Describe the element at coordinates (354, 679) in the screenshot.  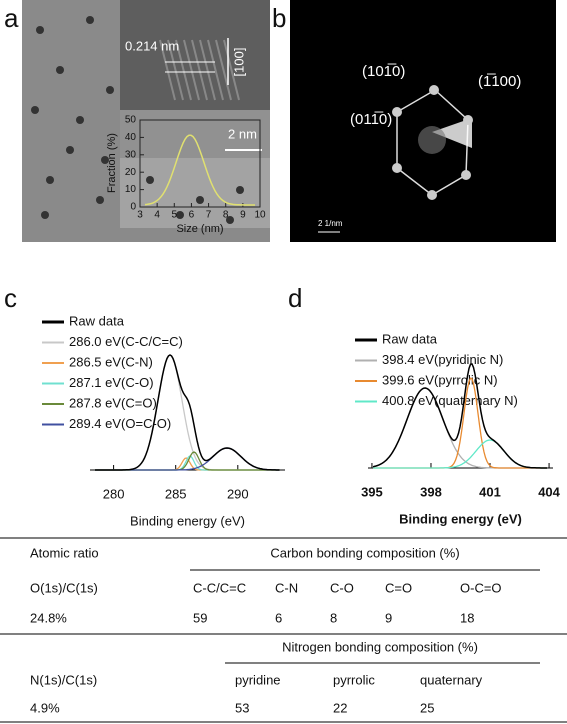
I see `table-column-header: pyrrolic` at that location.